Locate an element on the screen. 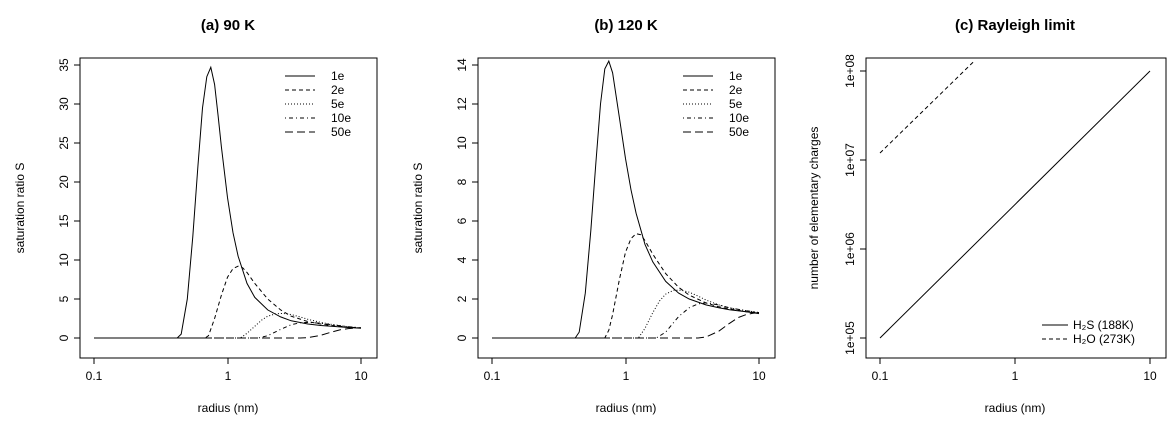 This screenshot has width=1170, height=421. panel-c-ytick-3: 1e+08 is located at coordinates (850, 71).